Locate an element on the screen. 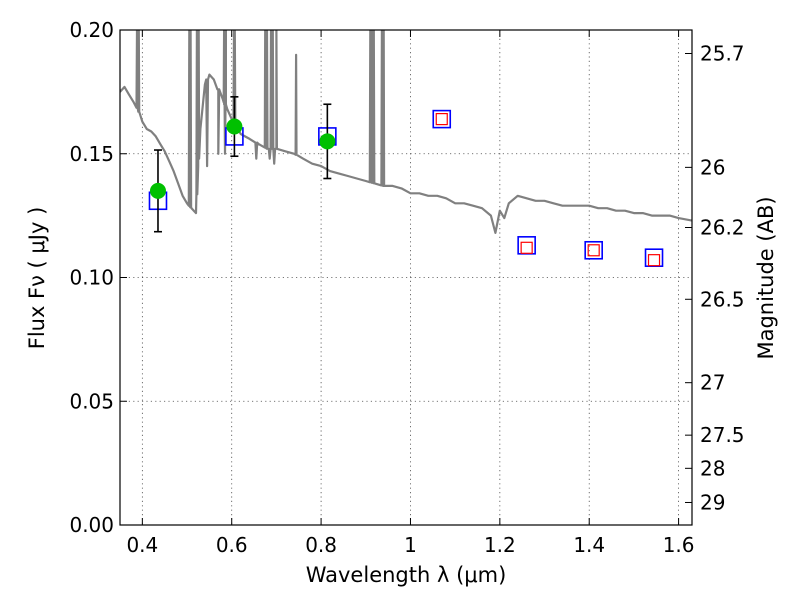  x-tick-label: 1.2 is located at coordinates (500, 545).